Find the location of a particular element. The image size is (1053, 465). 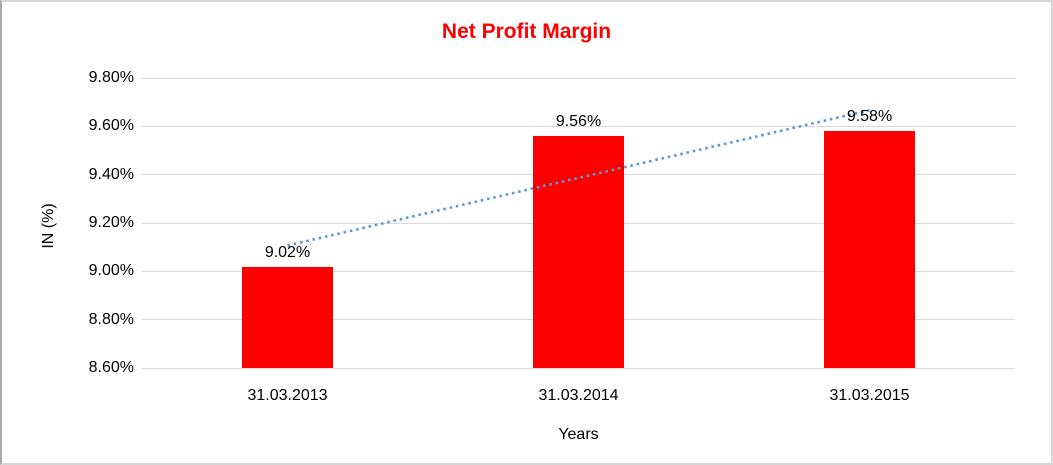

chart-title: Net Profit Margin is located at coordinates (526, 31).